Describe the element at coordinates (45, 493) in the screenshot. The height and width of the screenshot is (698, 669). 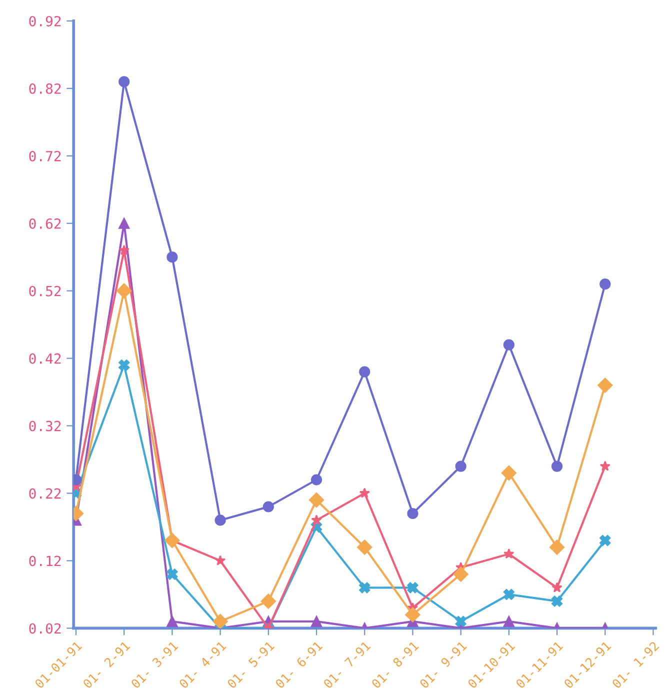
I see `y-tick-label: 0.22` at that location.